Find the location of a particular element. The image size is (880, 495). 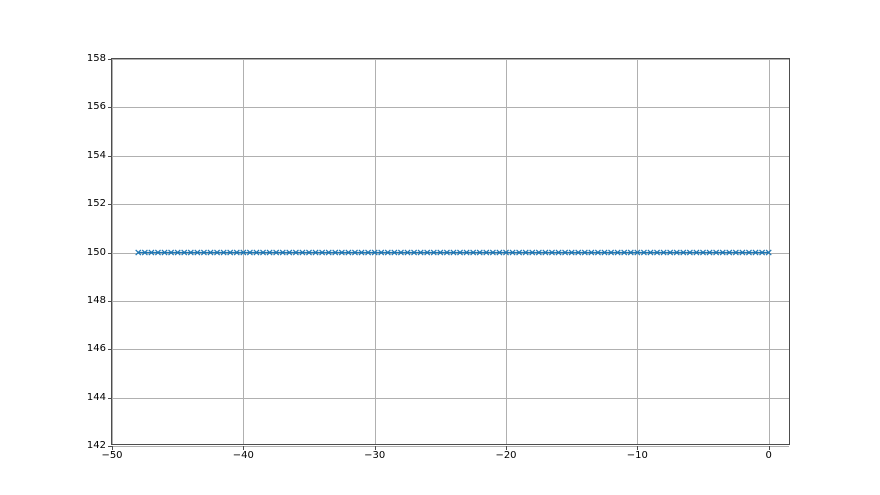

gridline-vertical is located at coordinates (112, 251).